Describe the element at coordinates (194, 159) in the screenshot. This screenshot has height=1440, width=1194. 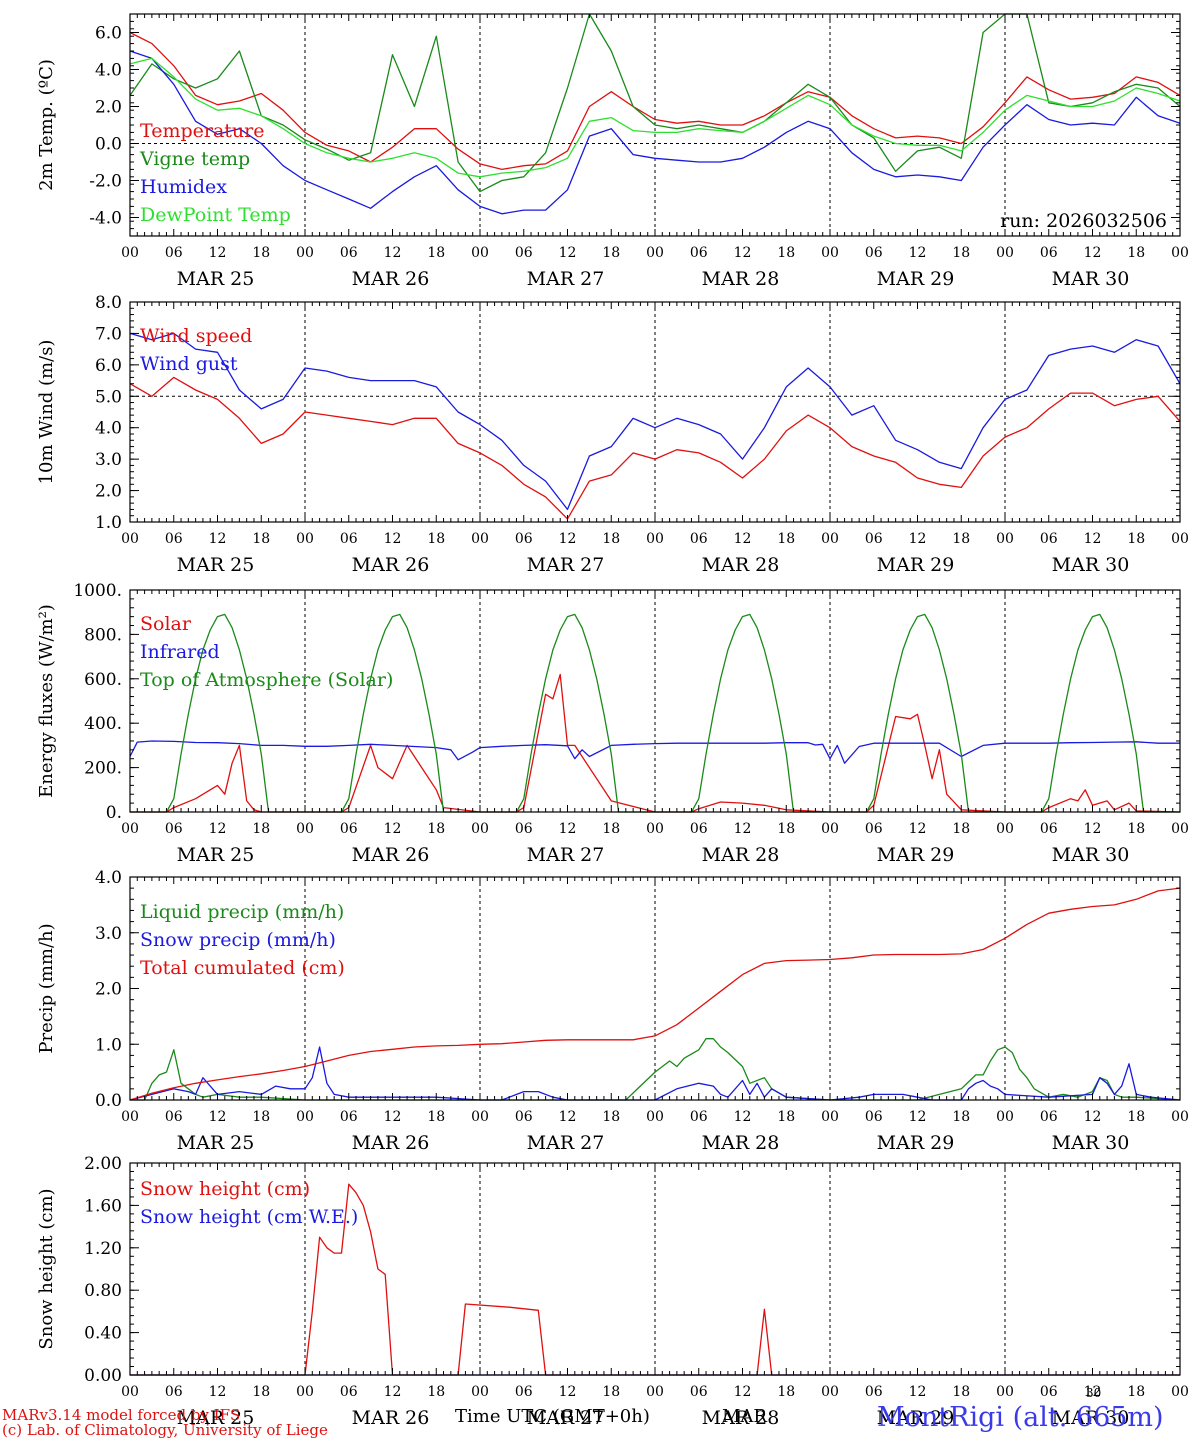
I see `legend-entry: Vigne temp` at that location.